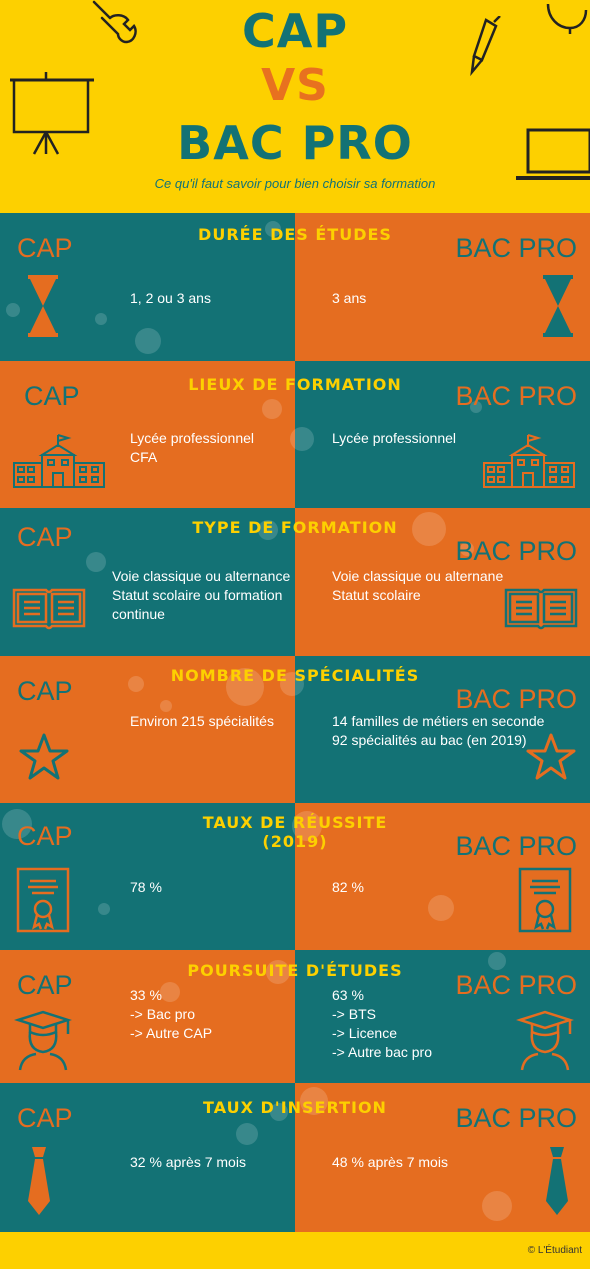 The image size is (590, 1269). What do you see at coordinates (170, 298) in the screenshot?
I see `cap-text-line: 1, 2 ou 3 ans` at bounding box center [170, 298].